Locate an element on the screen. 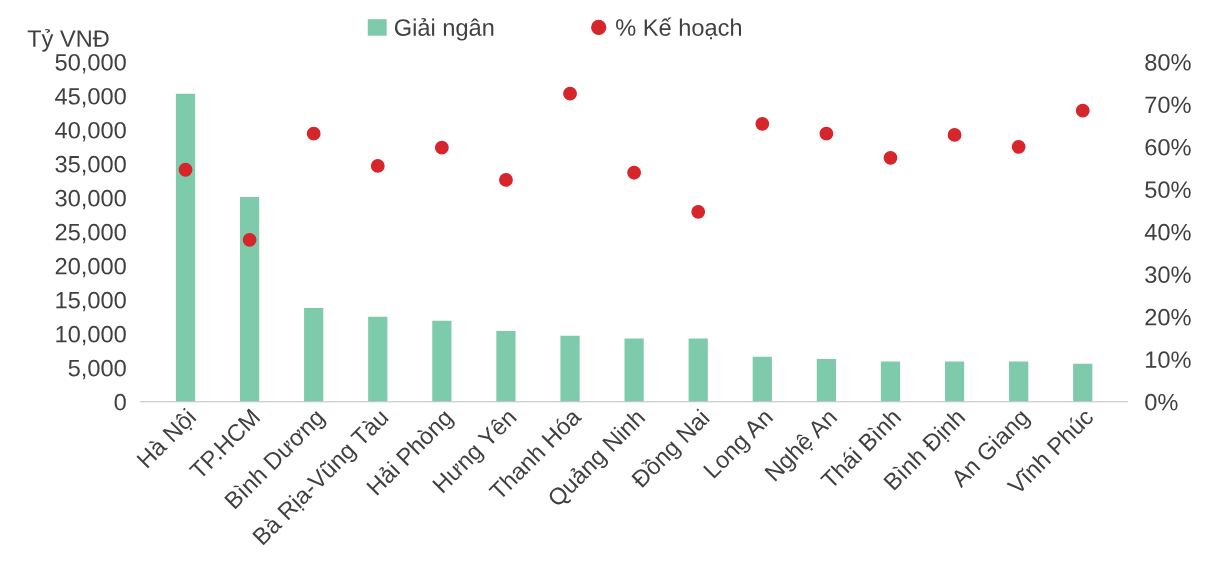  legend-label: % Kế hoạch is located at coordinates (679, 28).